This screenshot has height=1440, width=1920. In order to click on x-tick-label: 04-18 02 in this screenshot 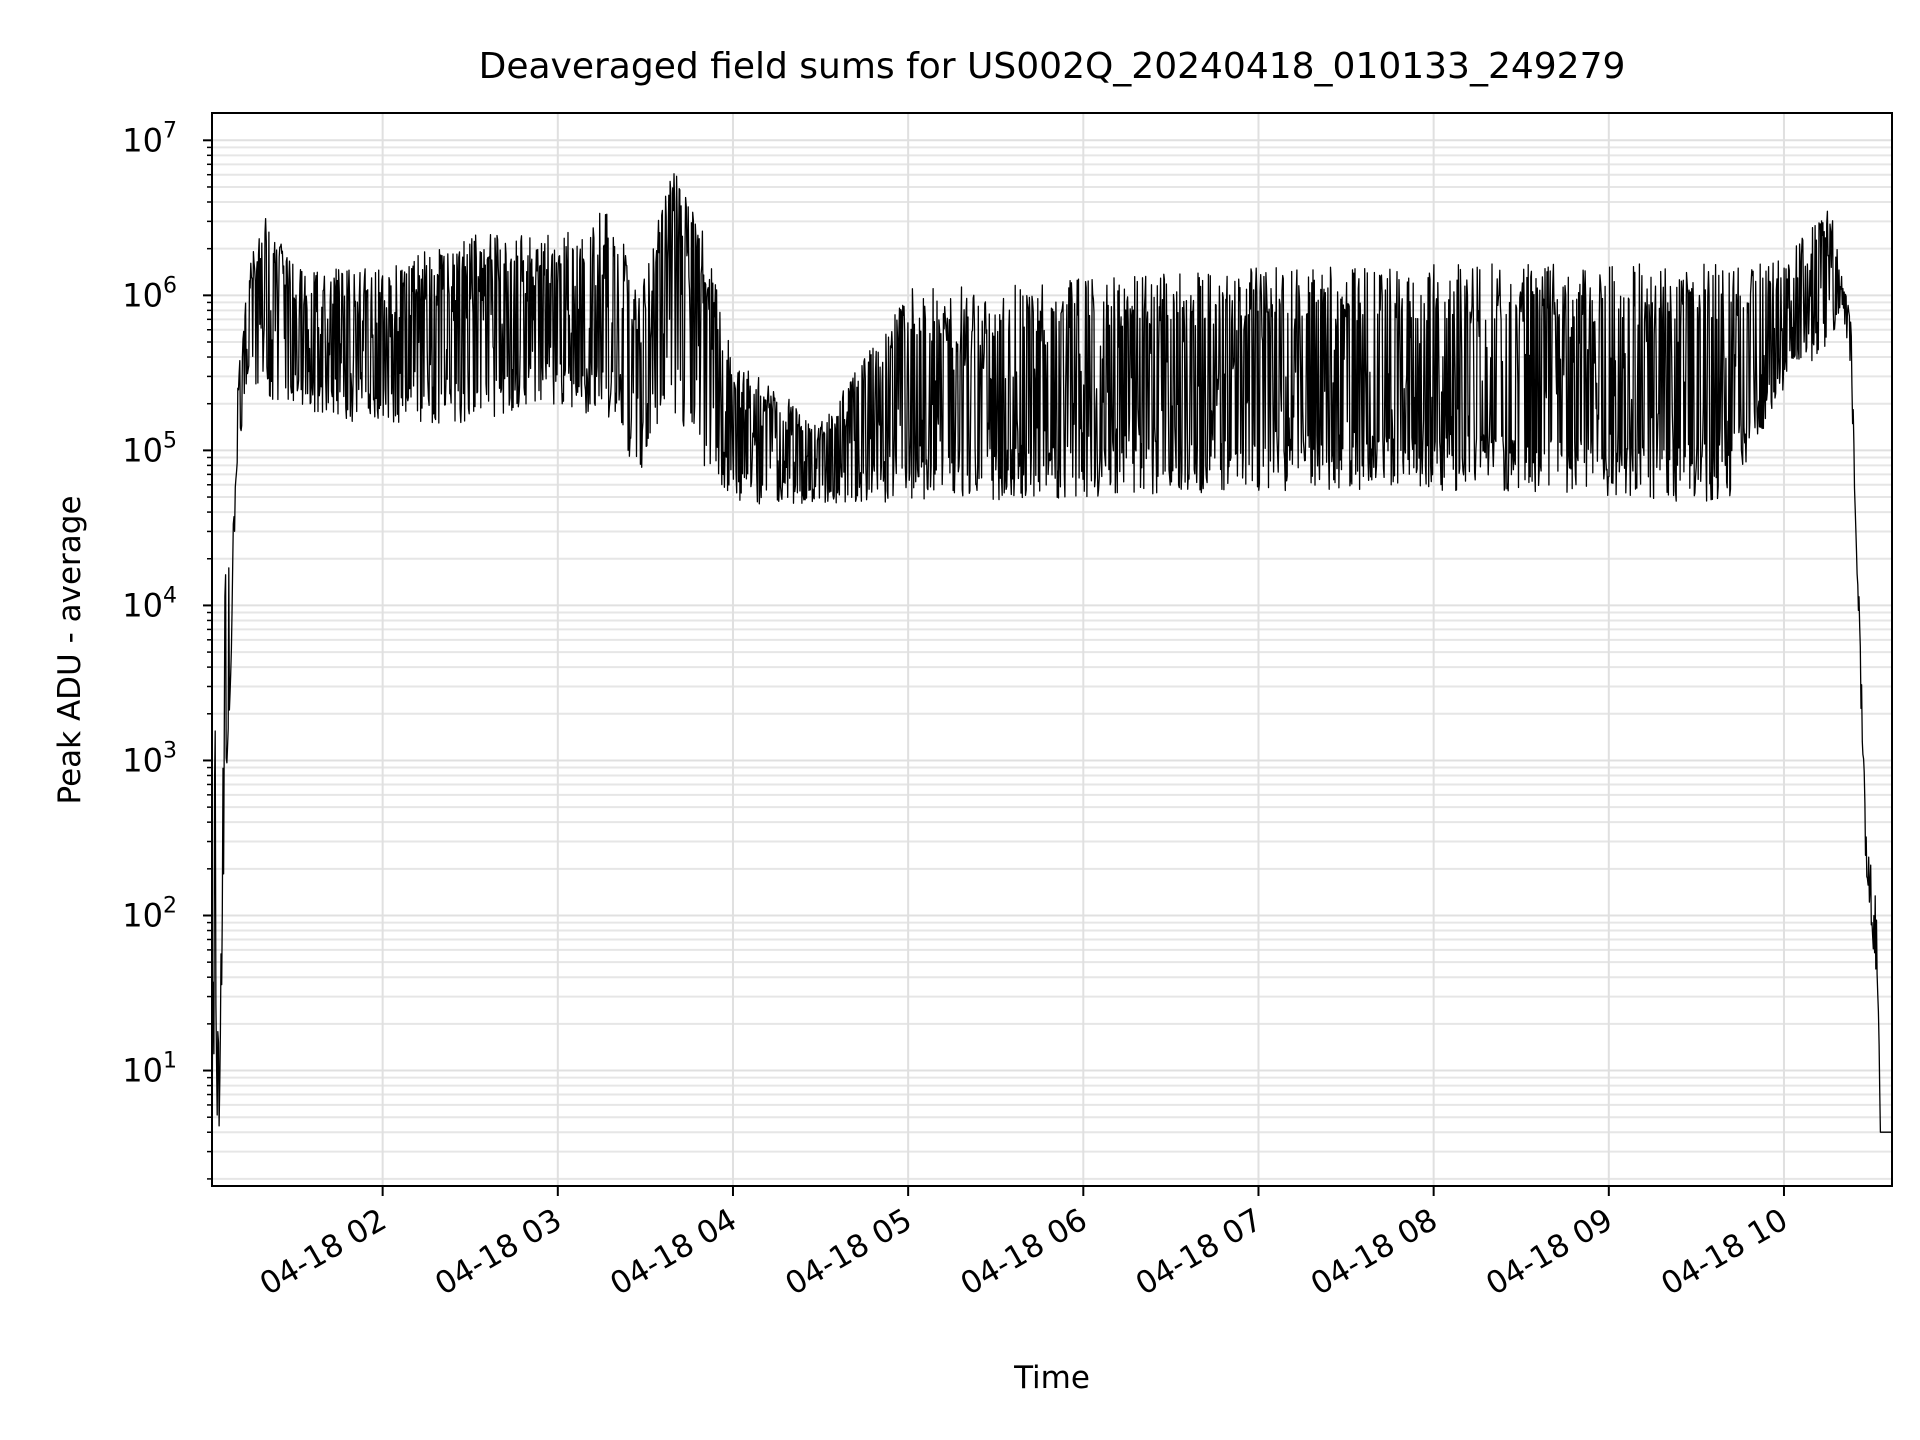, I will do `click(323, 1252)`.